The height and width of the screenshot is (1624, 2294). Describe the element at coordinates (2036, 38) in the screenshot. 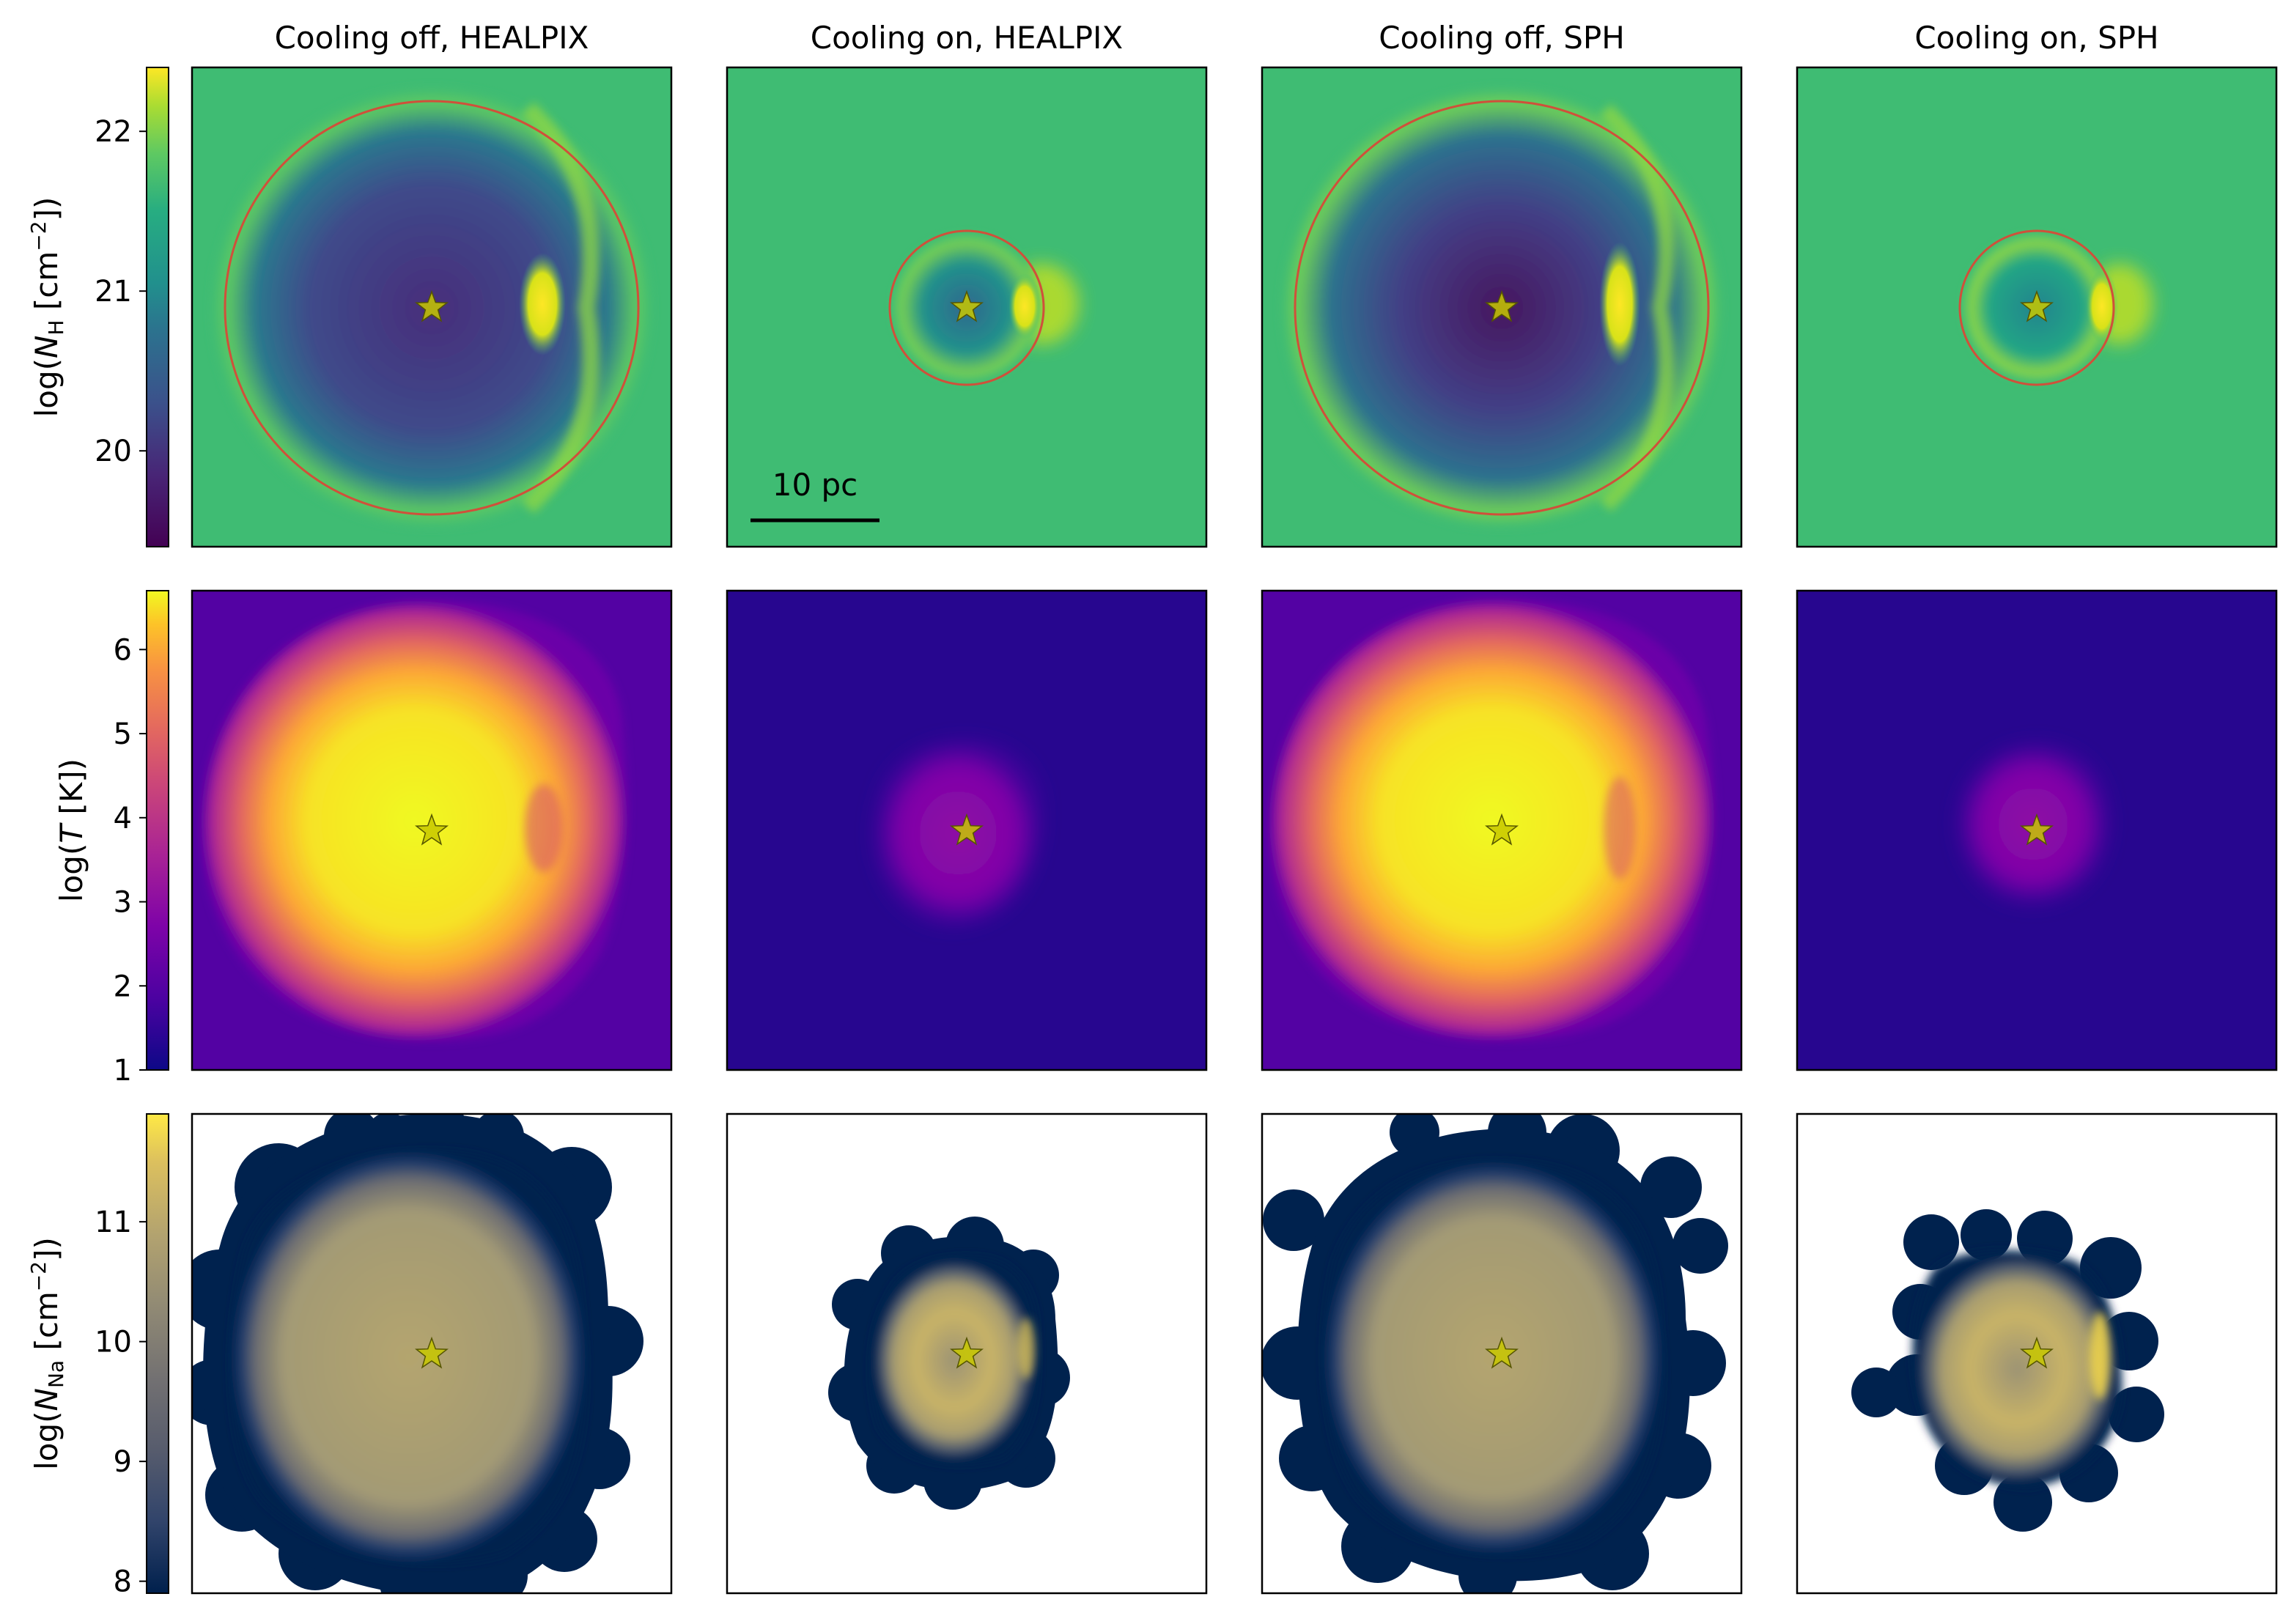

I see `column-title-4: Cooling on, SPH` at that location.